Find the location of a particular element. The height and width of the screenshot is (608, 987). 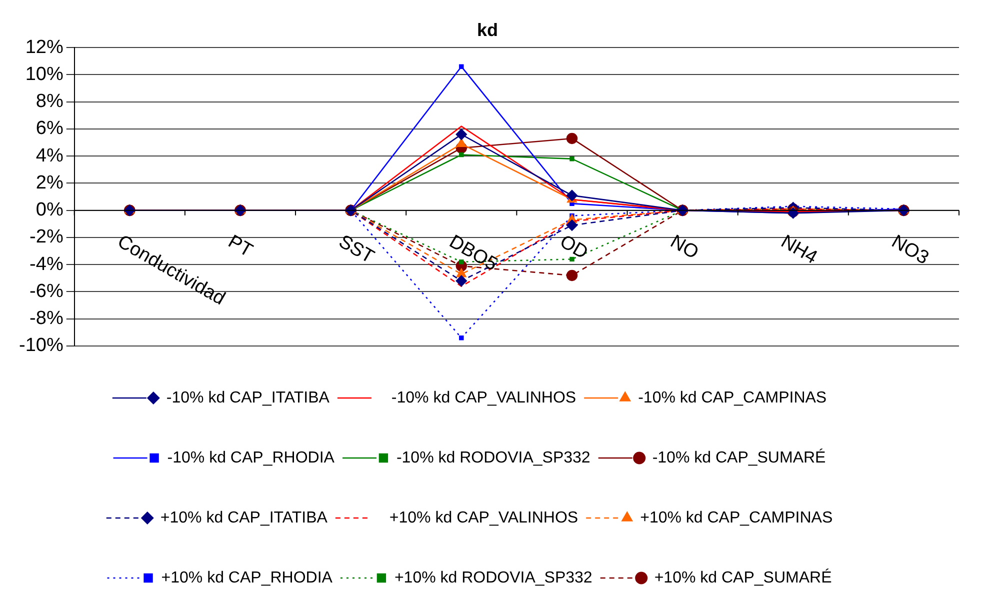

y-tick-label: 6% is located at coordinates (50, 129).